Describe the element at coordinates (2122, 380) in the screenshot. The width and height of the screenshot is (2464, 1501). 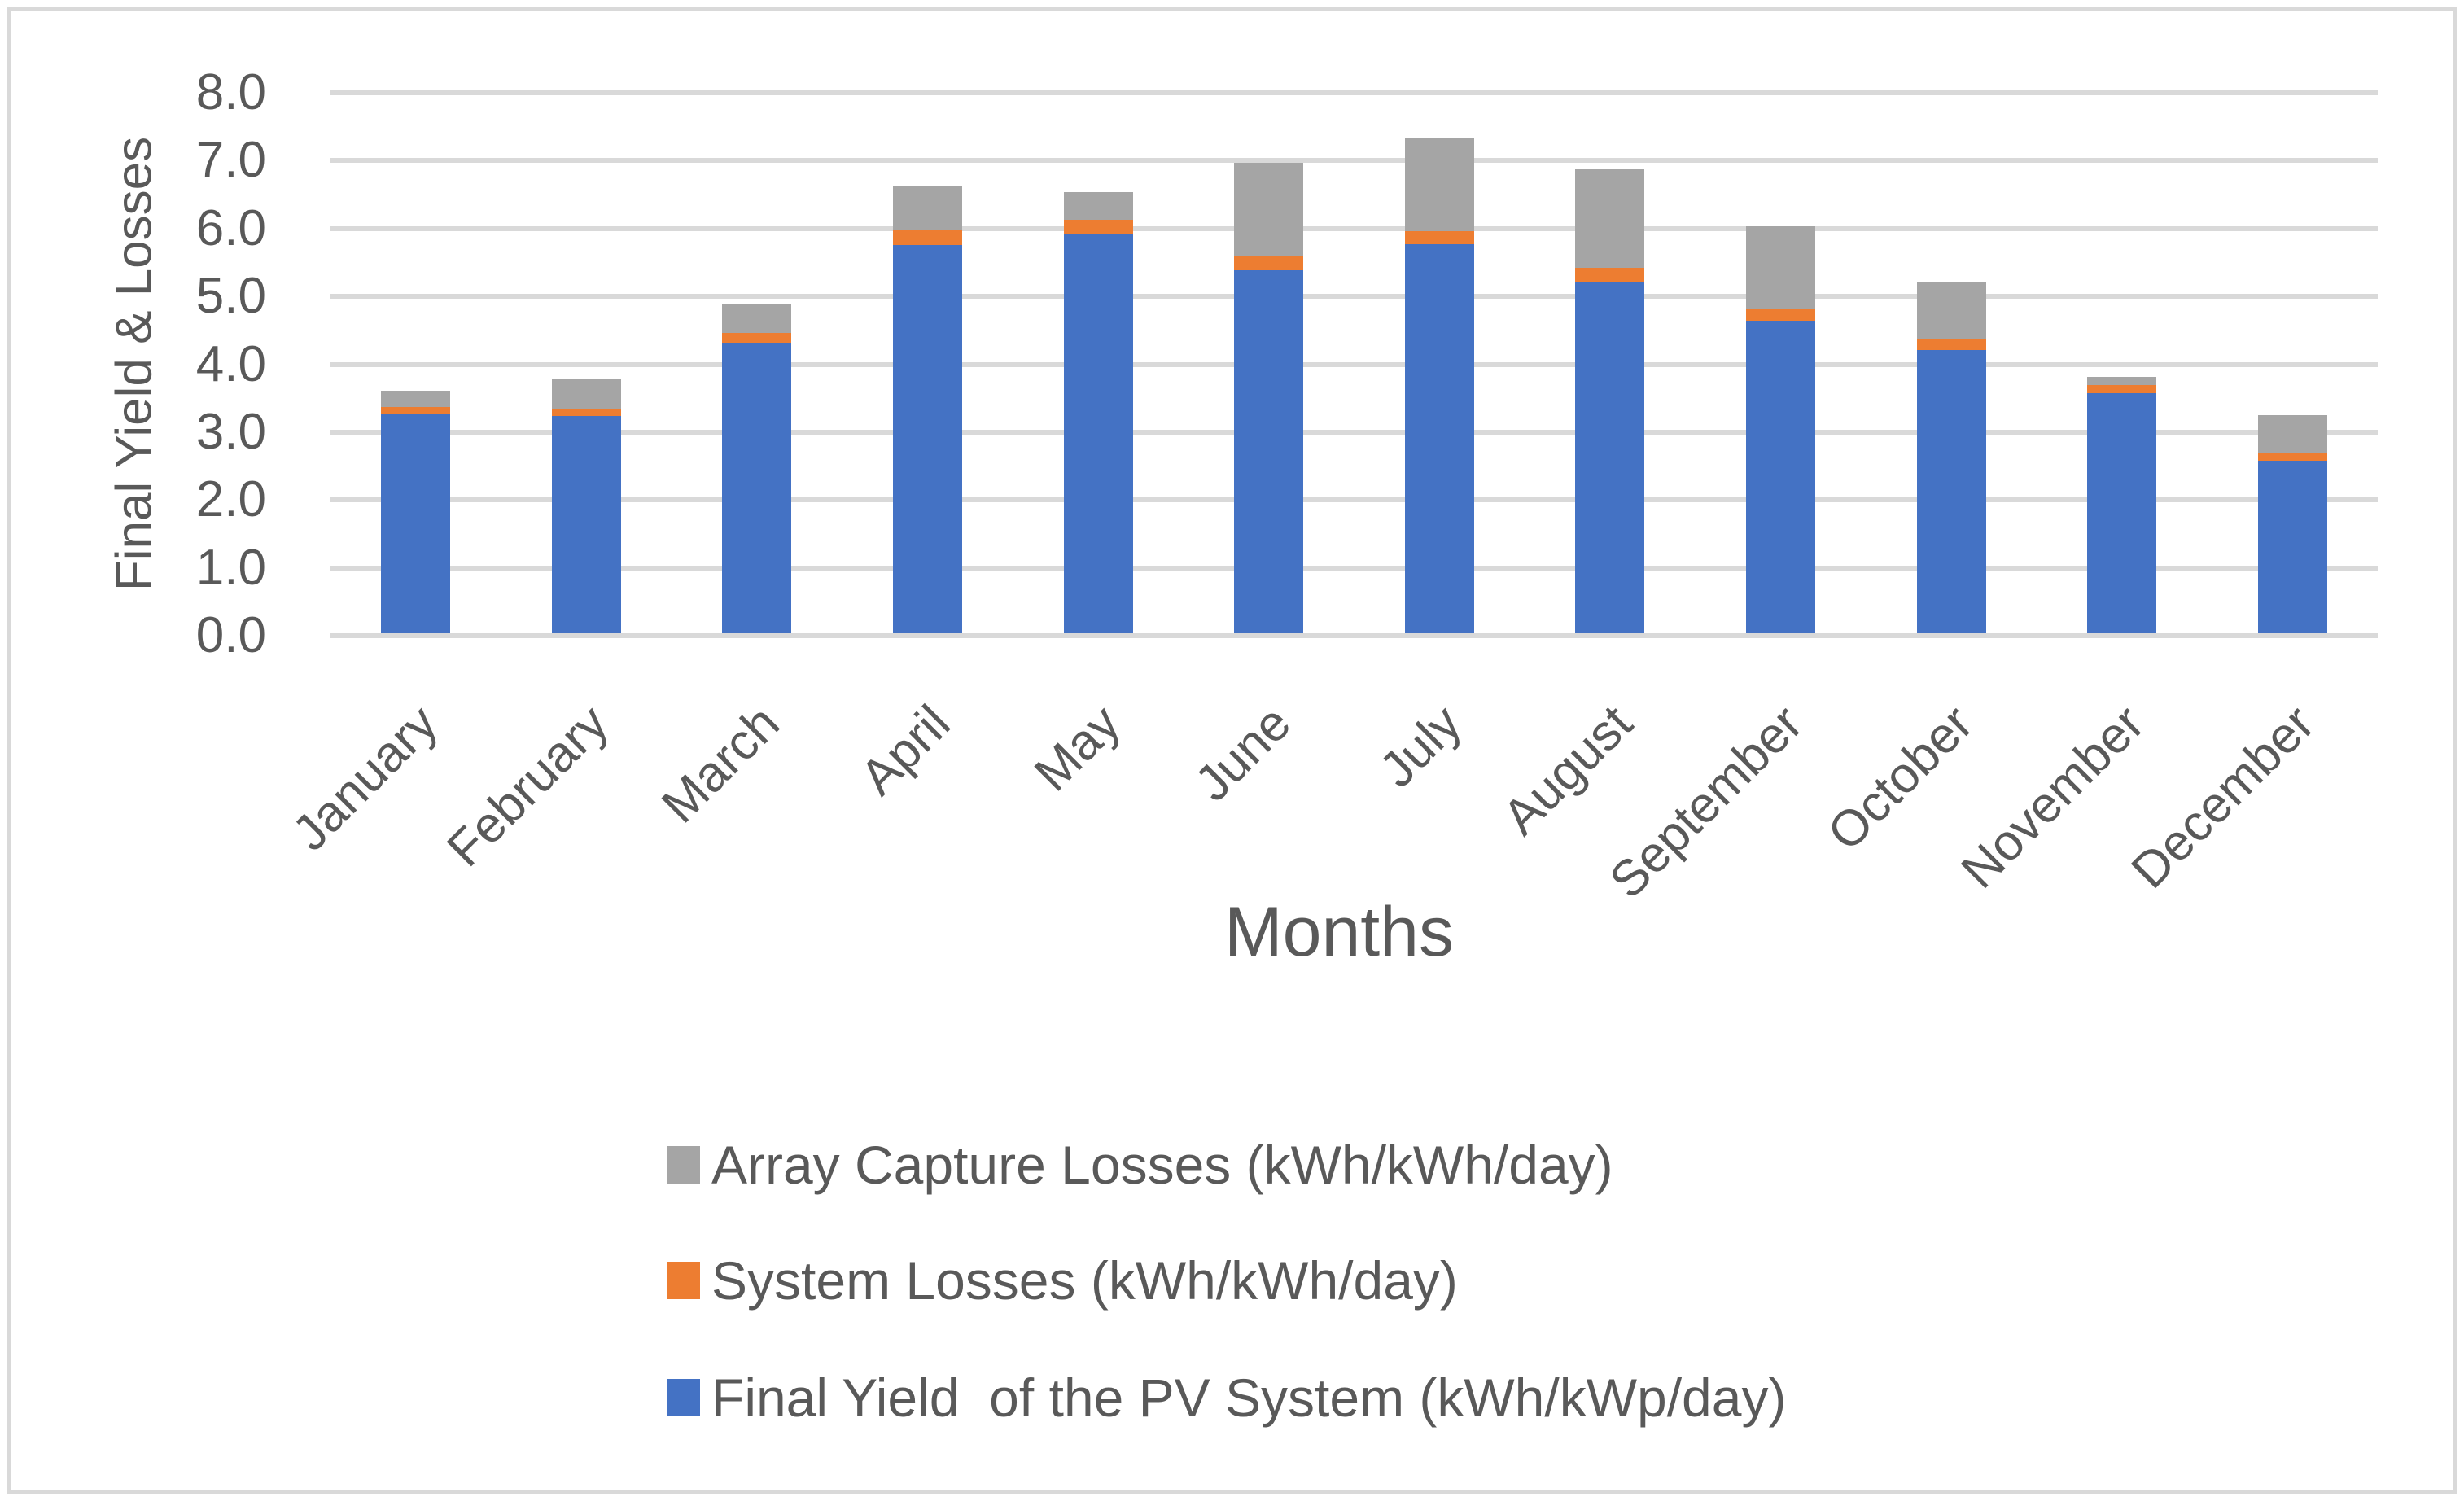
I see `bar-segment-array-capture-losses-november` at that location.